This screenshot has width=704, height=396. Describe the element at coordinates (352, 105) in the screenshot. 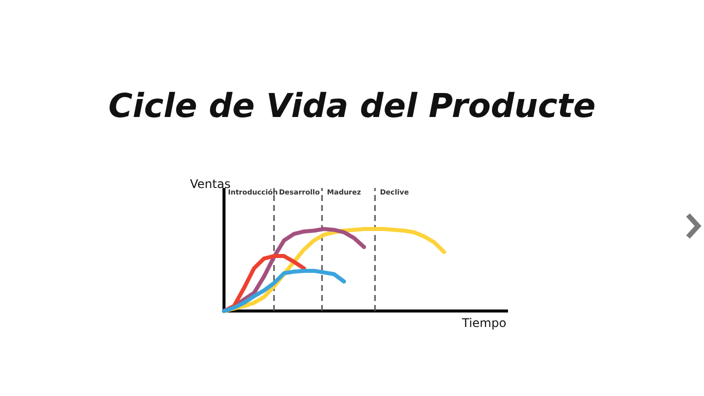

I see `chart-title: Cicle de Vida del Producte` at that location.